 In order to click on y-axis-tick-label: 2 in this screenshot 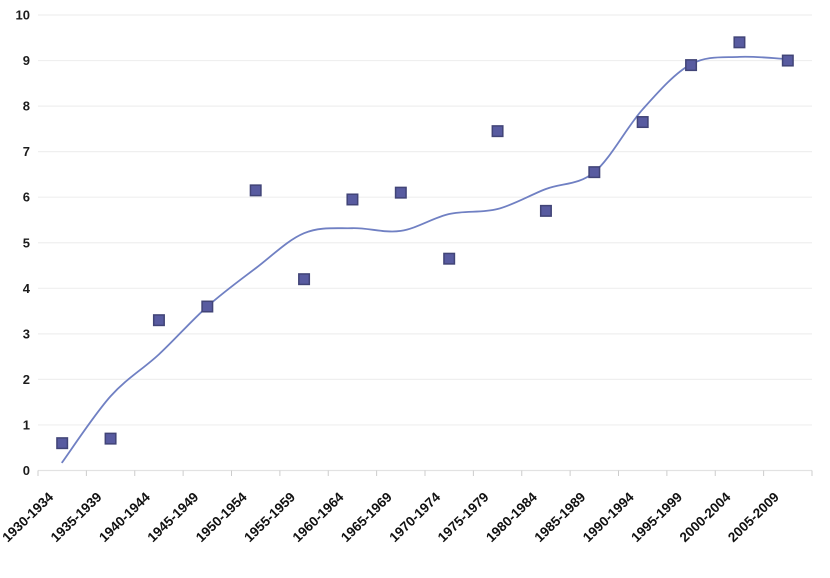, I will do `click(26, 379)`.